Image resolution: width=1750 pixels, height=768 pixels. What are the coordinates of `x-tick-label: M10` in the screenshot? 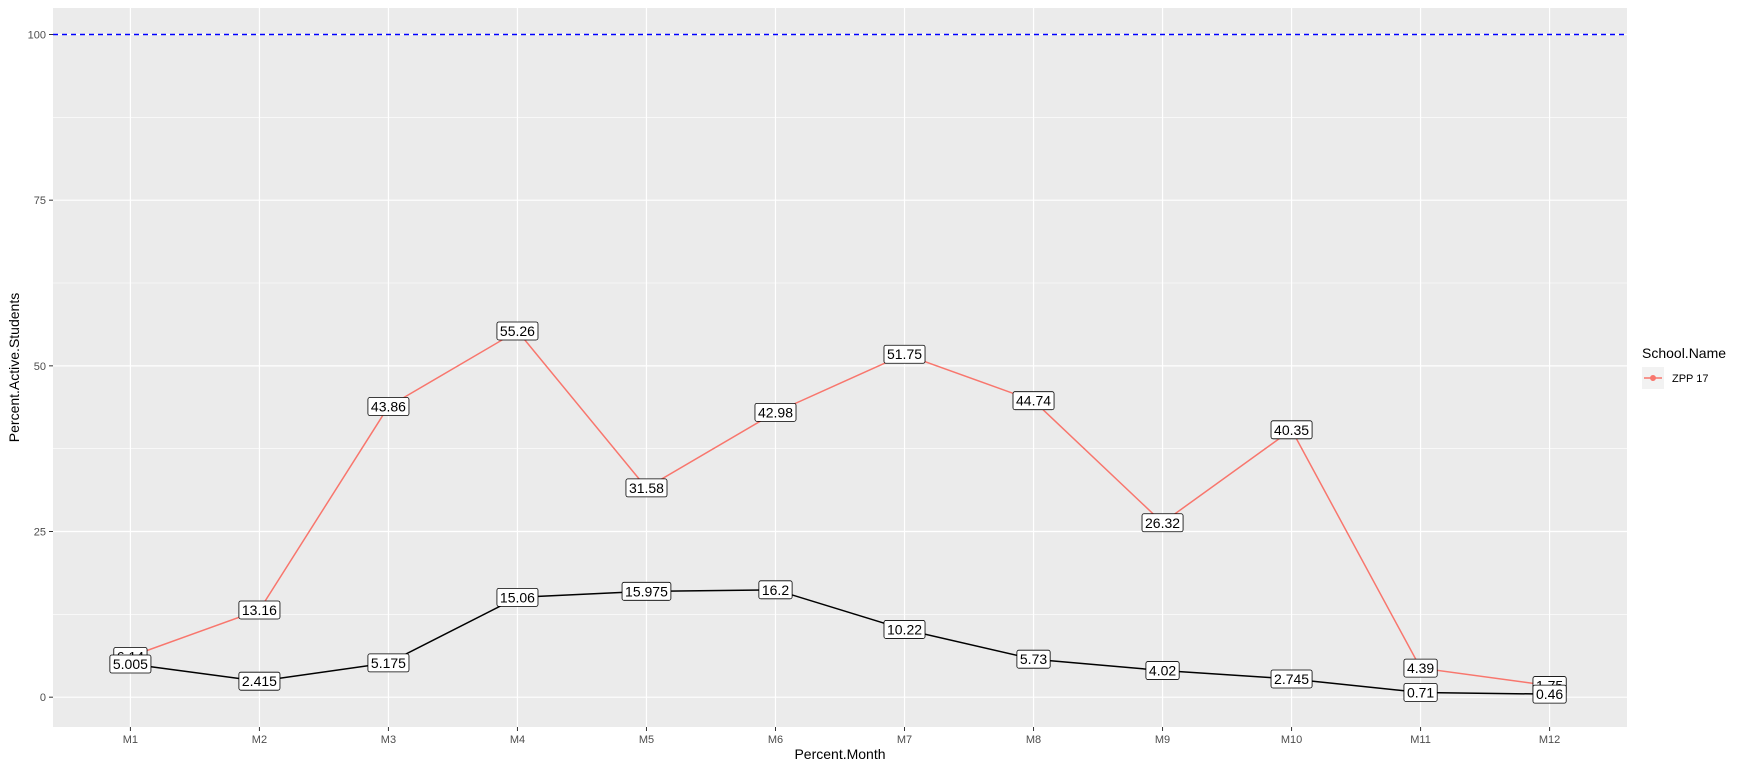 It's located at (1291, 740).